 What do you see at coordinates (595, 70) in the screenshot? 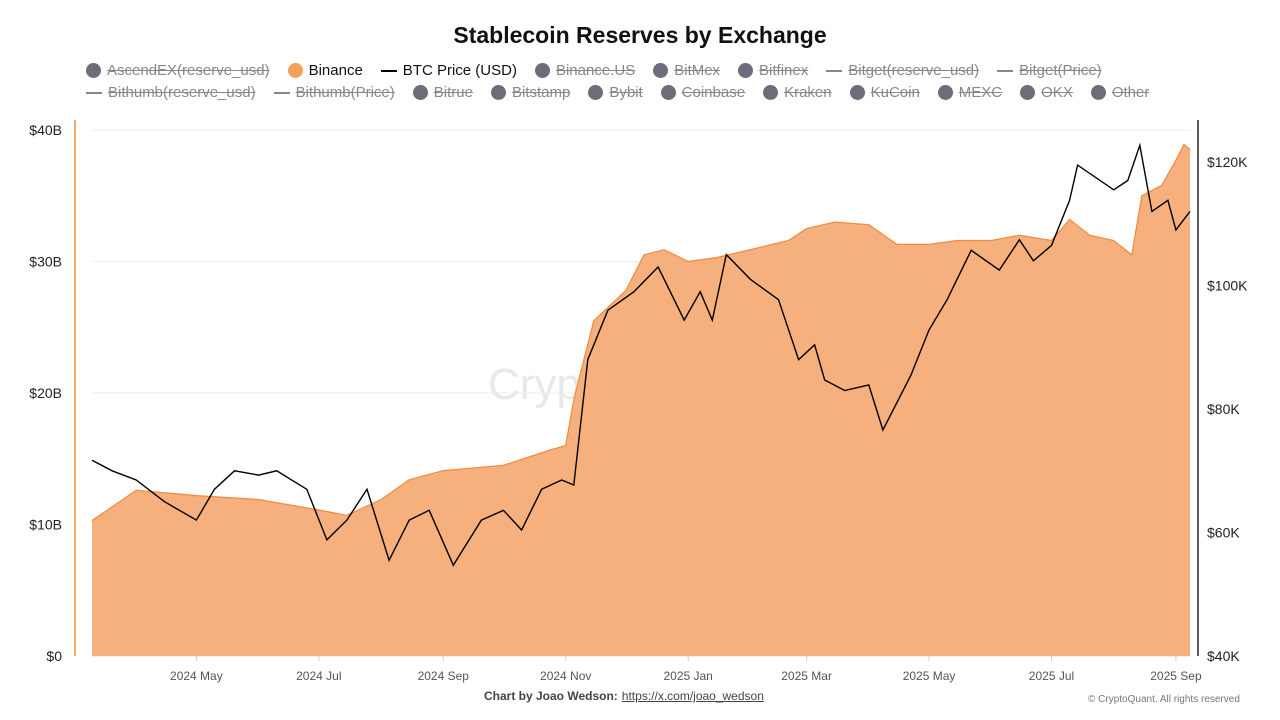
I see `legend-label: Binance.US` at bounding box center [595, 70].